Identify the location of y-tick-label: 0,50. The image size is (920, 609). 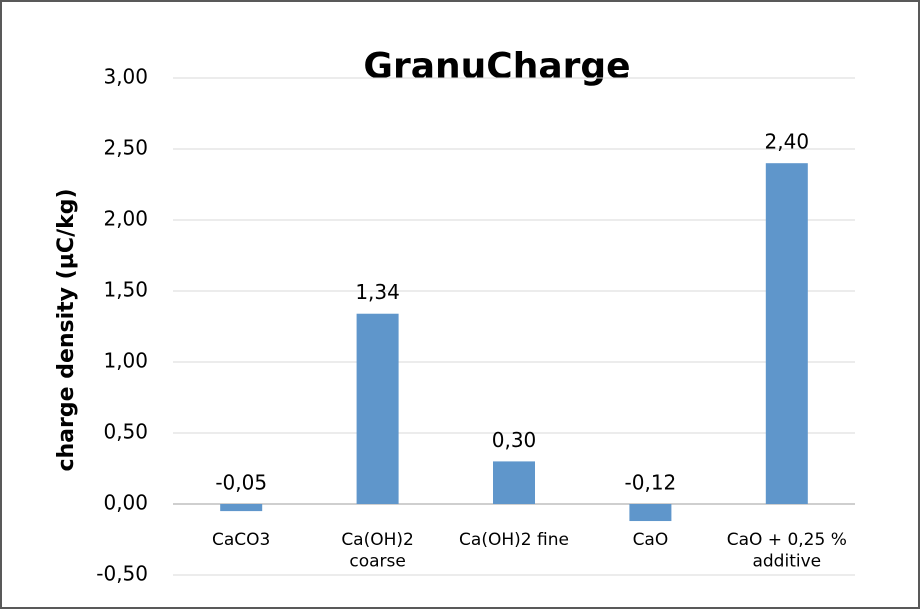
(125, 432).